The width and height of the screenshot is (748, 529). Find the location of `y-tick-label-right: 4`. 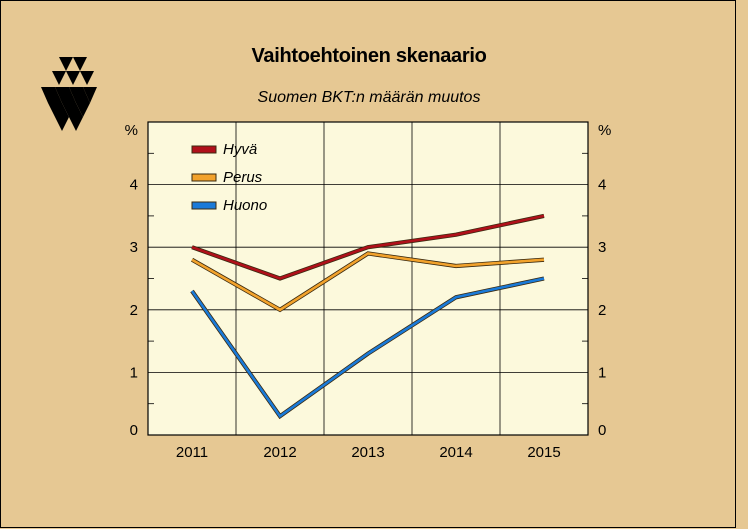

y-tick-label-right: 4 is located at coordinates (602, 185).